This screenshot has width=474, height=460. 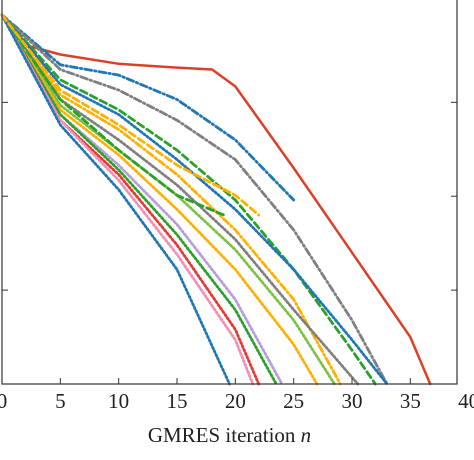 What do you see at coordinates (306, 435) in the screenshot?
I see `x-label-variable: n` at bounding box center [306, 435].